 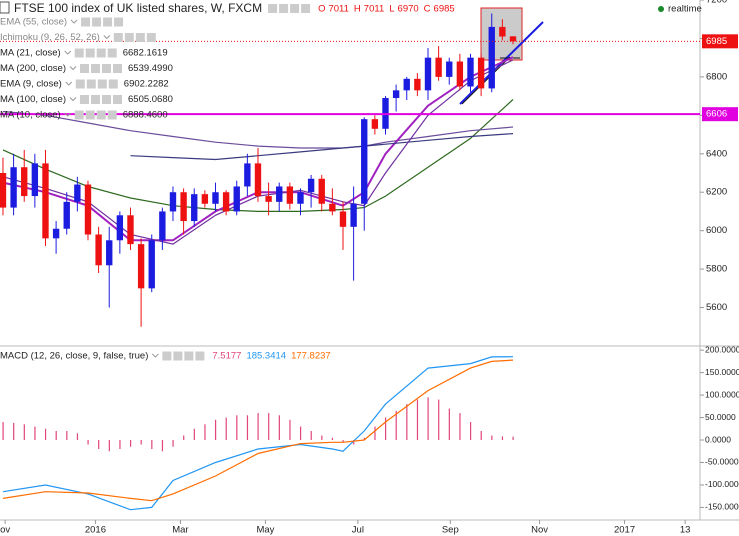 What do you see at coordinates (5, 7) in the screenshot?
I see `menu-icon` at bounding box center [5, 7].